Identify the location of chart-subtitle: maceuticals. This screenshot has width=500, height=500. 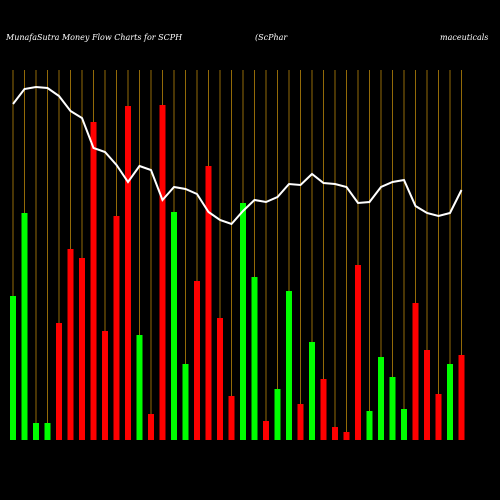
(464, 37).